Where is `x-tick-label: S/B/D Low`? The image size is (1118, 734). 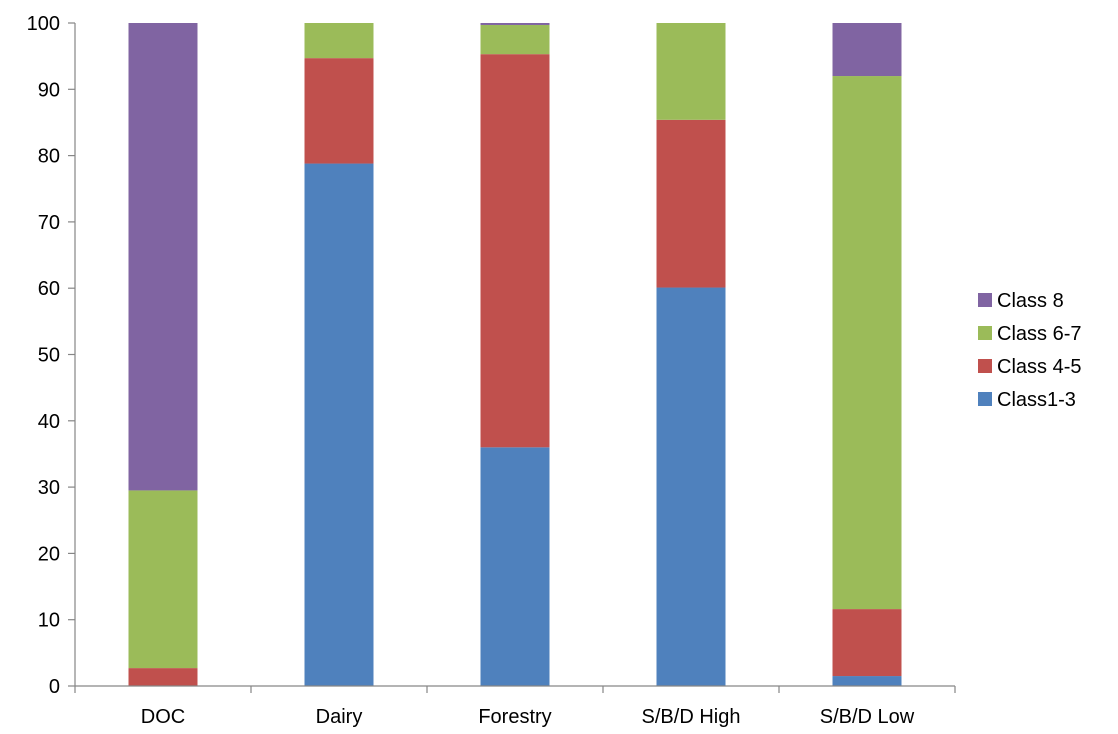 x-tick-label: S/B/D Low is located at coordinates (867, 717).